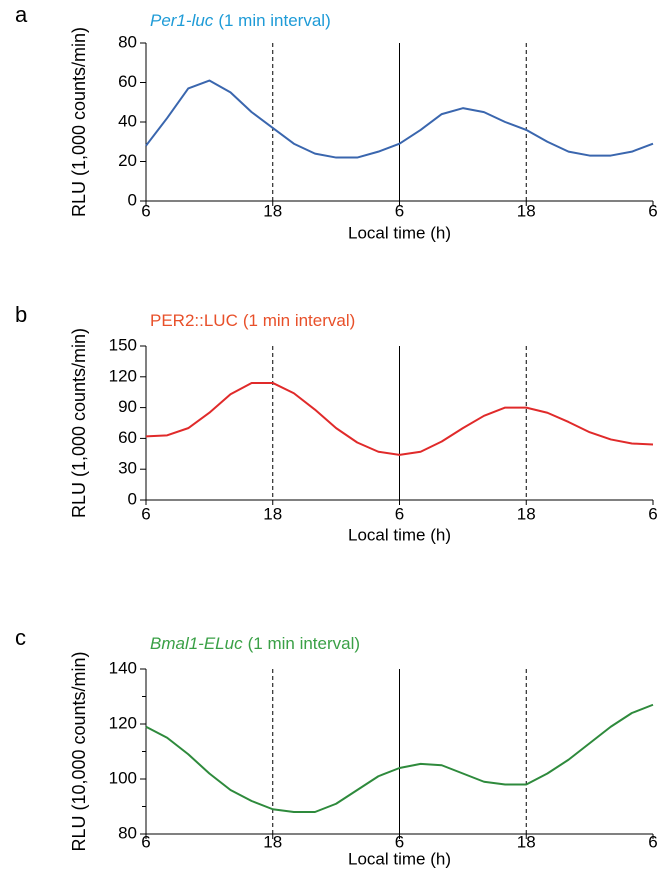 The height and width of the screenshot is (877, 660). I want to click on chart-title: PER2::LUC (1 min interval), so click(252, 320).